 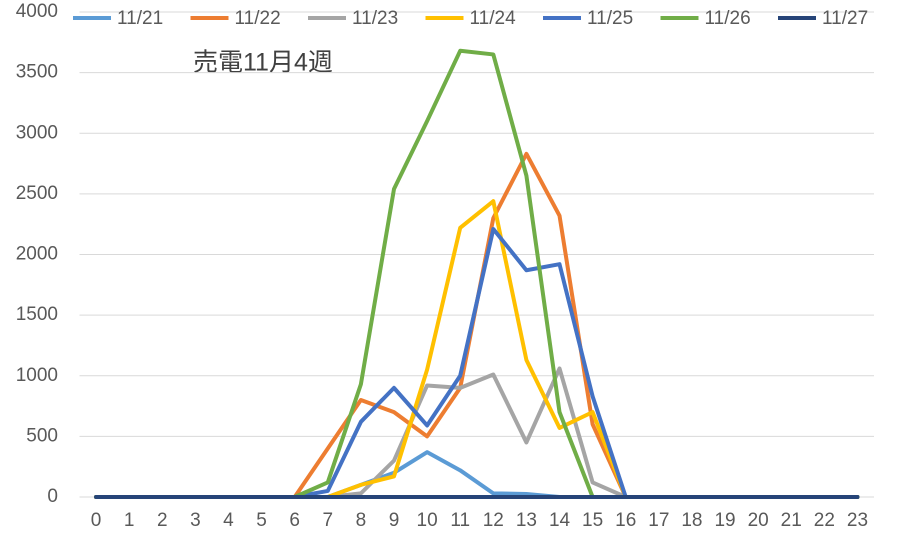 I want to click on legend-label: 11/23, so click(x=375, y=18).